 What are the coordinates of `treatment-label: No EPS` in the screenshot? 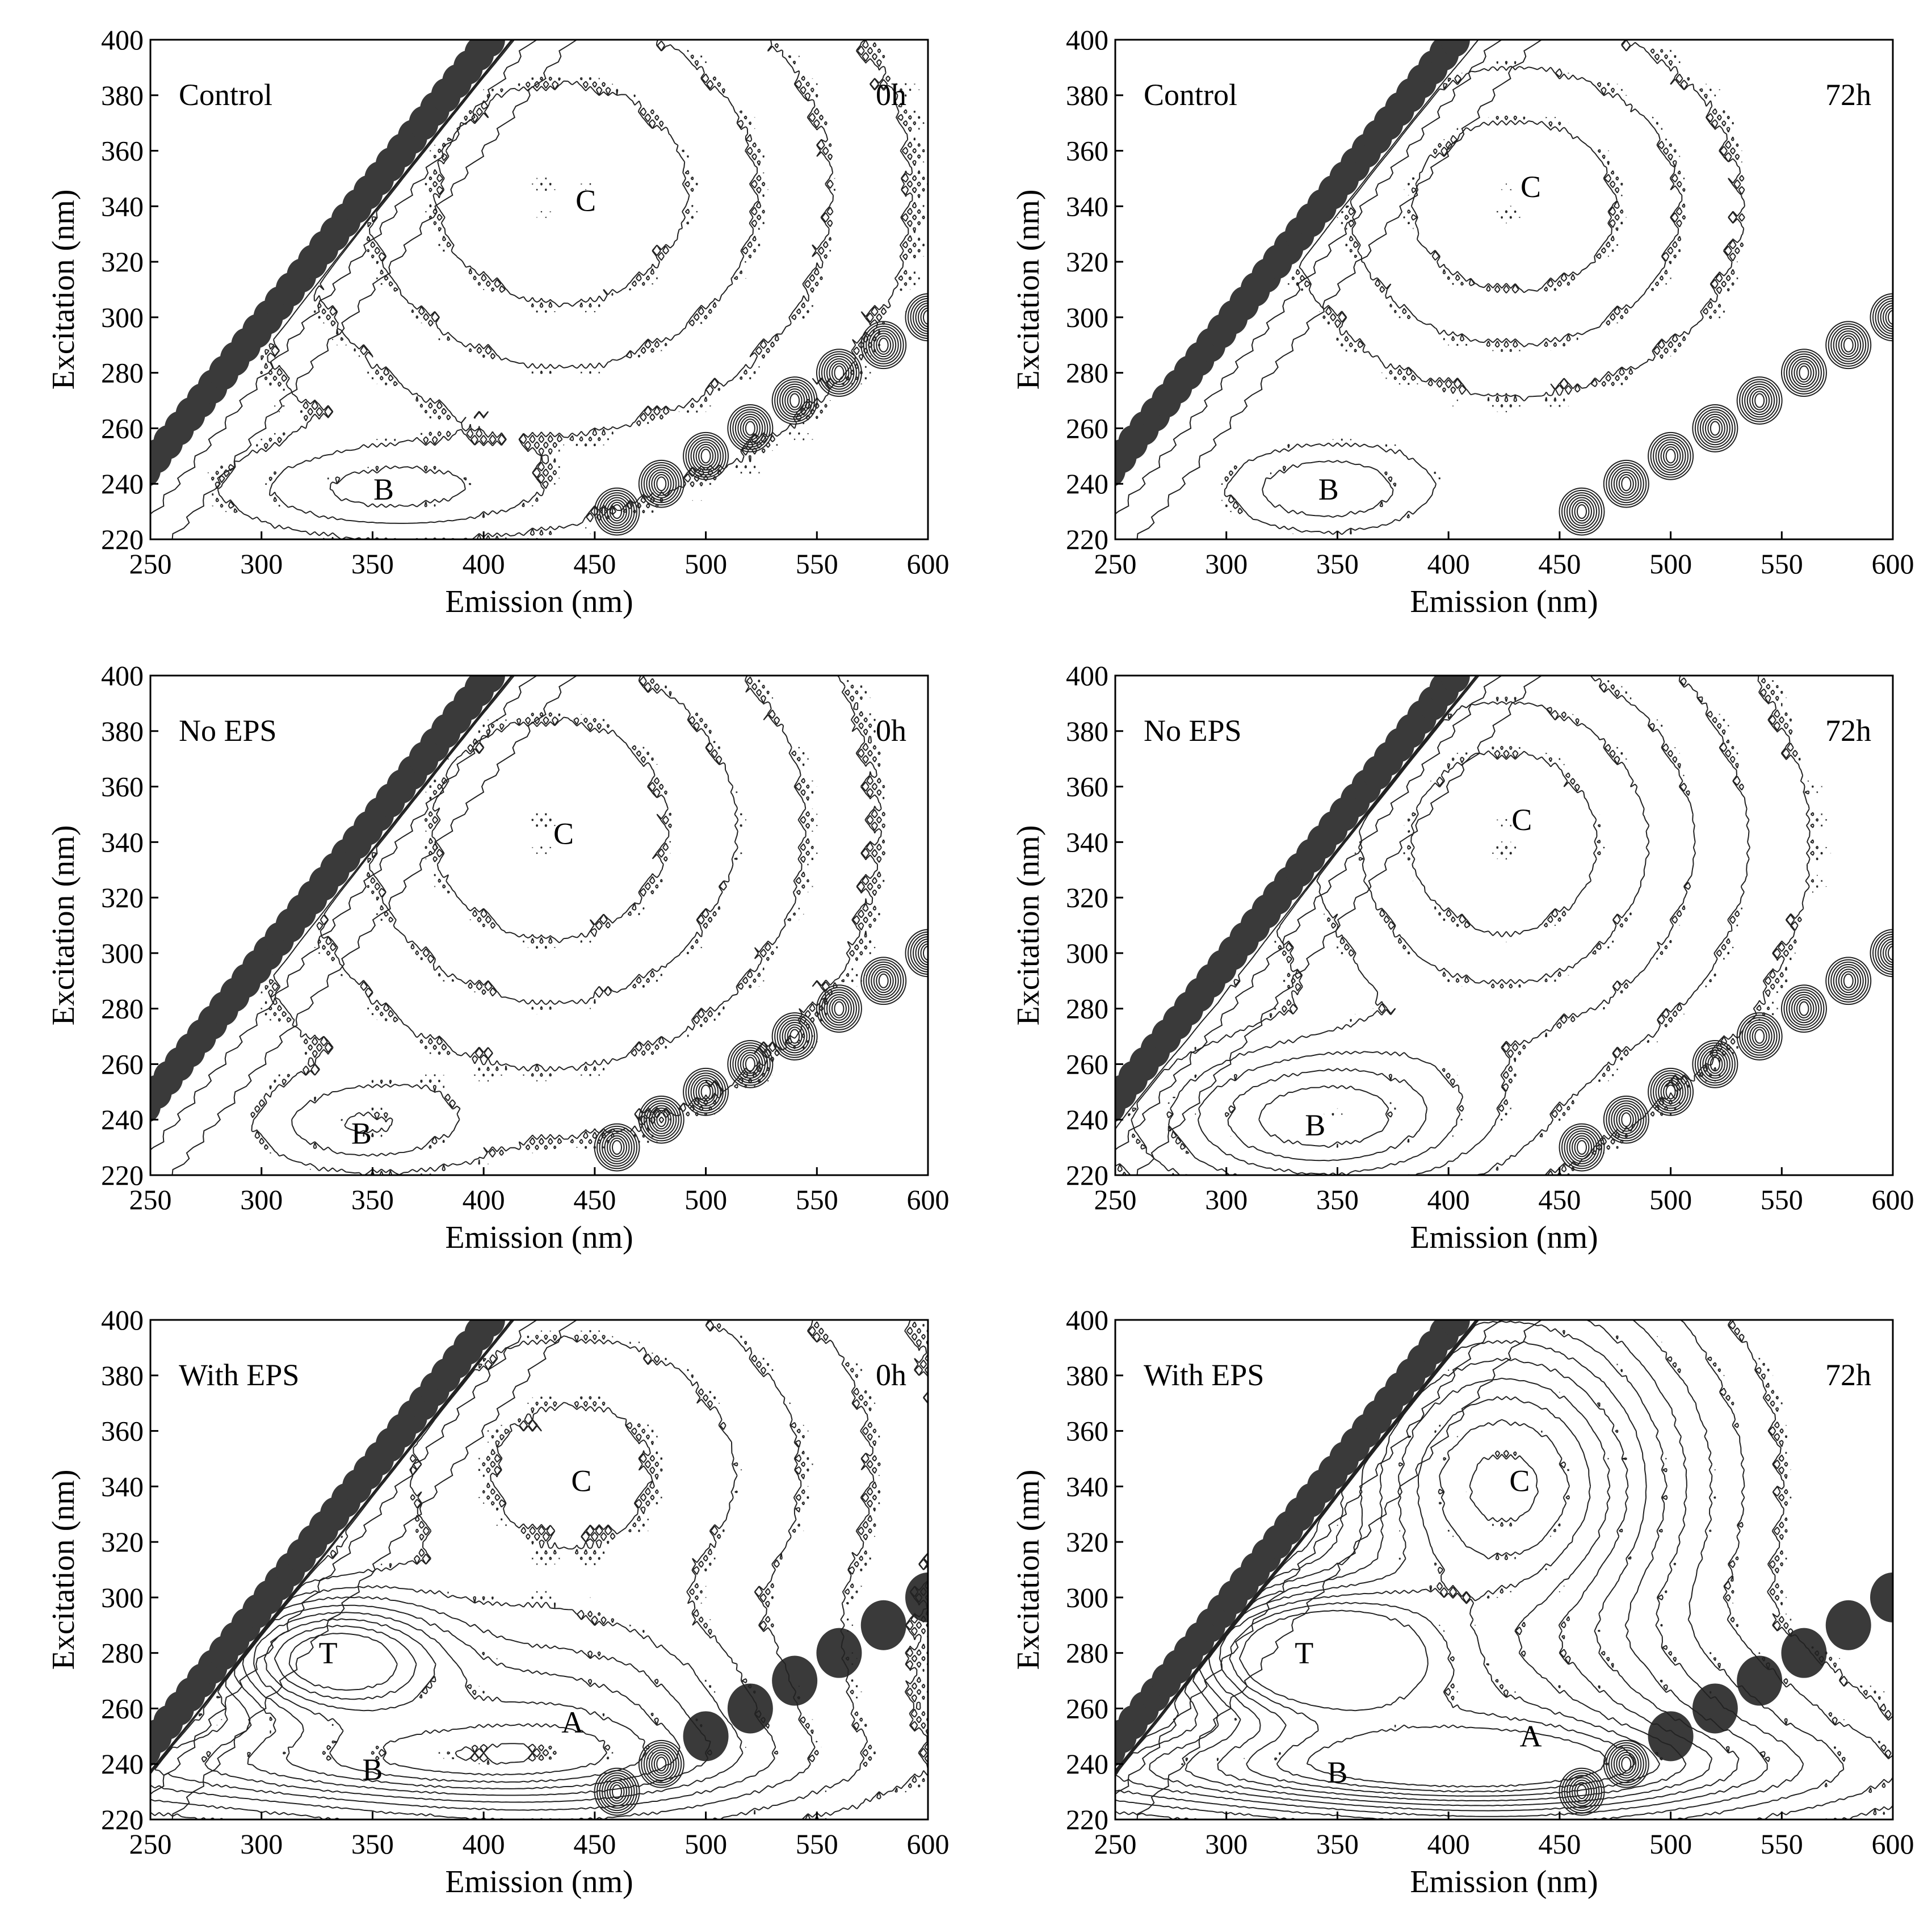 It's located at (1193, 731).